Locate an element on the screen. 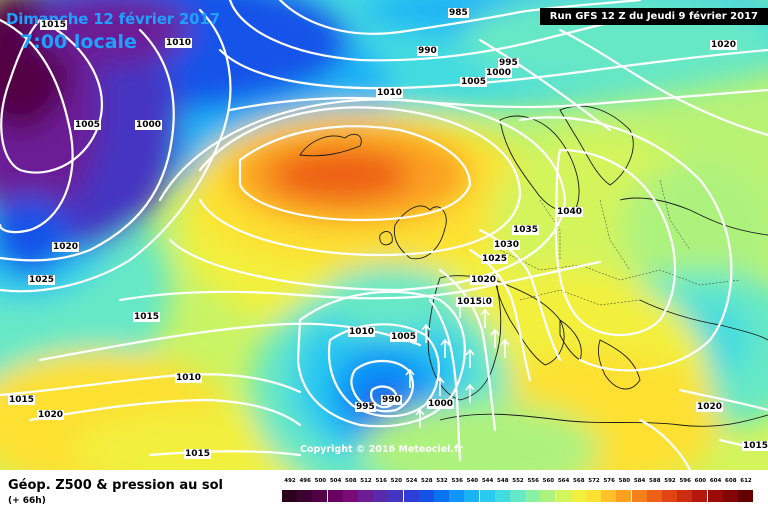 The width and height of the screenshot is (768, 512). scale-label: 568 is located at coordinates (579, 481).